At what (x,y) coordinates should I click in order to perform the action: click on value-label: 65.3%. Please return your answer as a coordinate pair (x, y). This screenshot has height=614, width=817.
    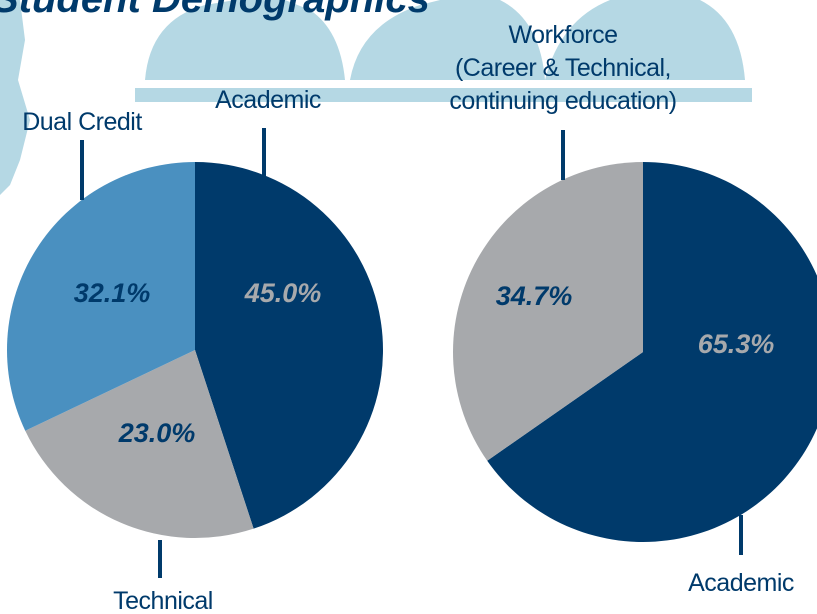
    Looking at the image, I should click on (736, 344).